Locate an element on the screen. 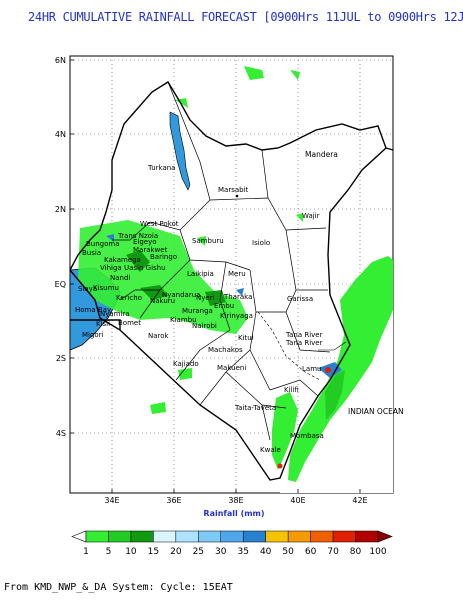 The width and height of the screenshot is (463, 600). legend-label: 40 is located at coordinates (266, 552).